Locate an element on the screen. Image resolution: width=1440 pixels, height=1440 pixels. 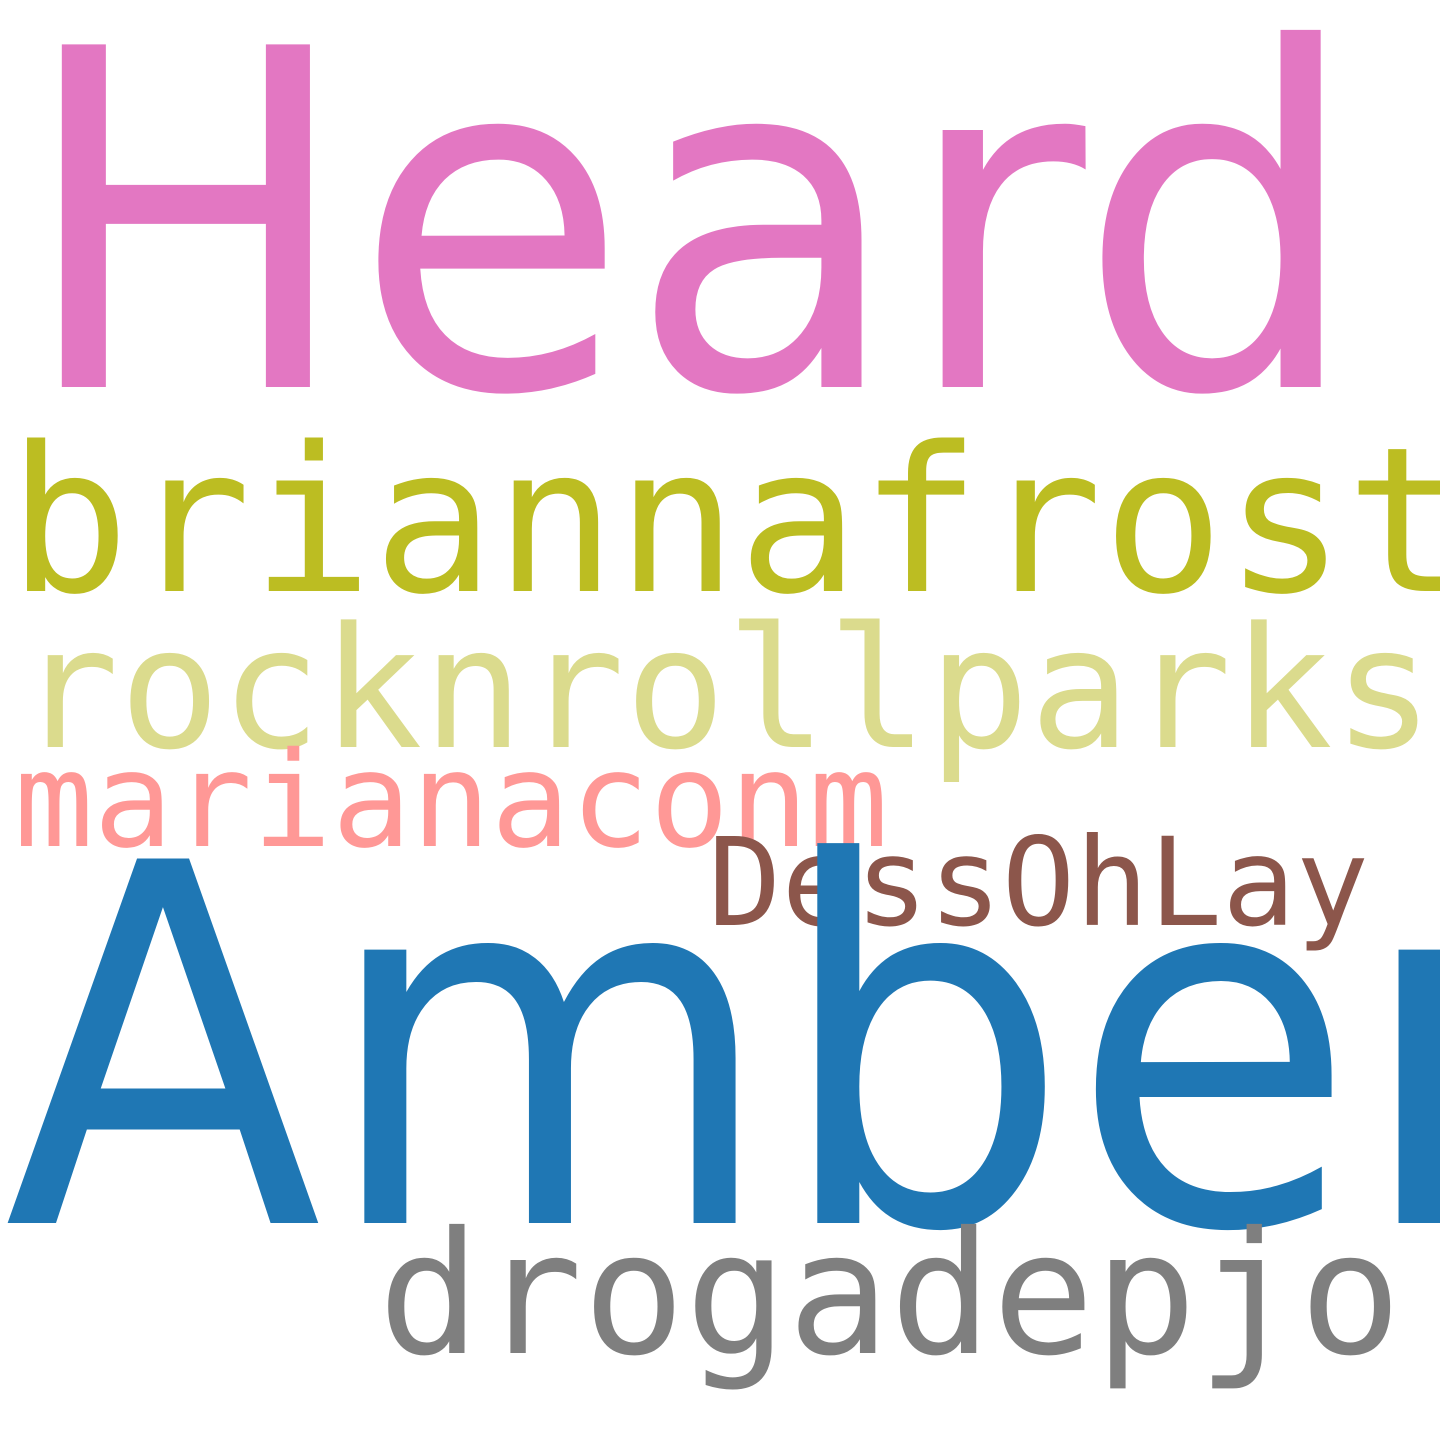
word-marianaconm: marianaconm is located at coordinates (451, 801).